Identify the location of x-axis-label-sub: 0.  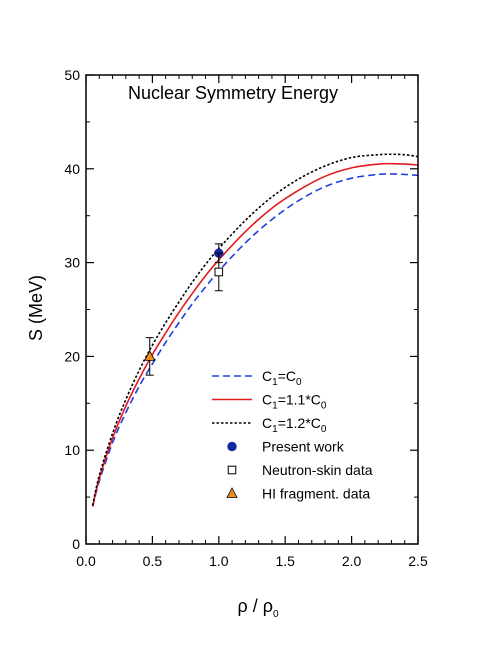
(276, 614).